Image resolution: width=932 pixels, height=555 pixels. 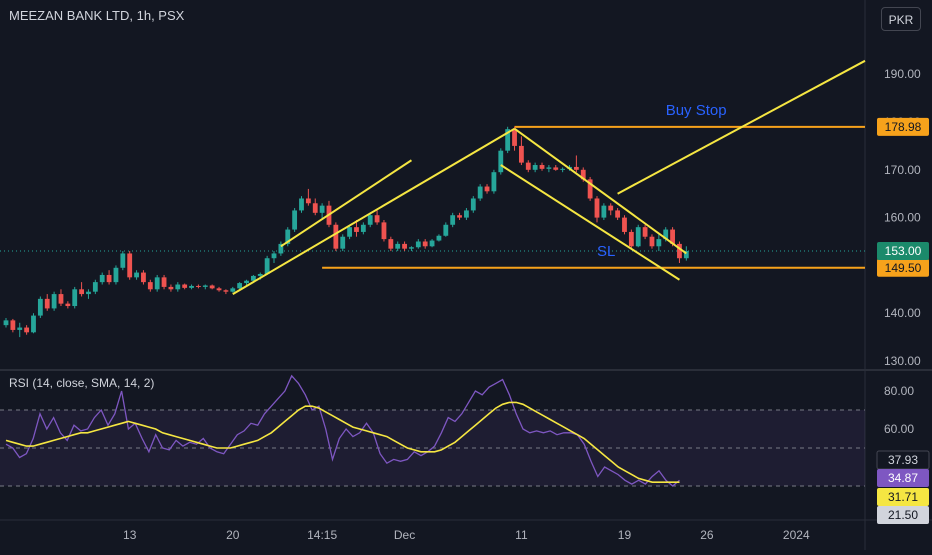 I want to click on annotations-layer: Buy Stop SL, so click(x=662, y=181).